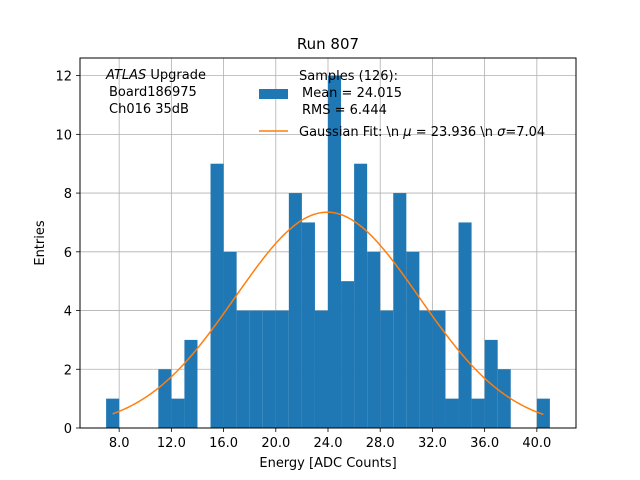 This screenshot has width=640, height=480. Describe the element at coordinates (40, 243) in the screenshot. I see `y-axis-label: Entries` at that location.